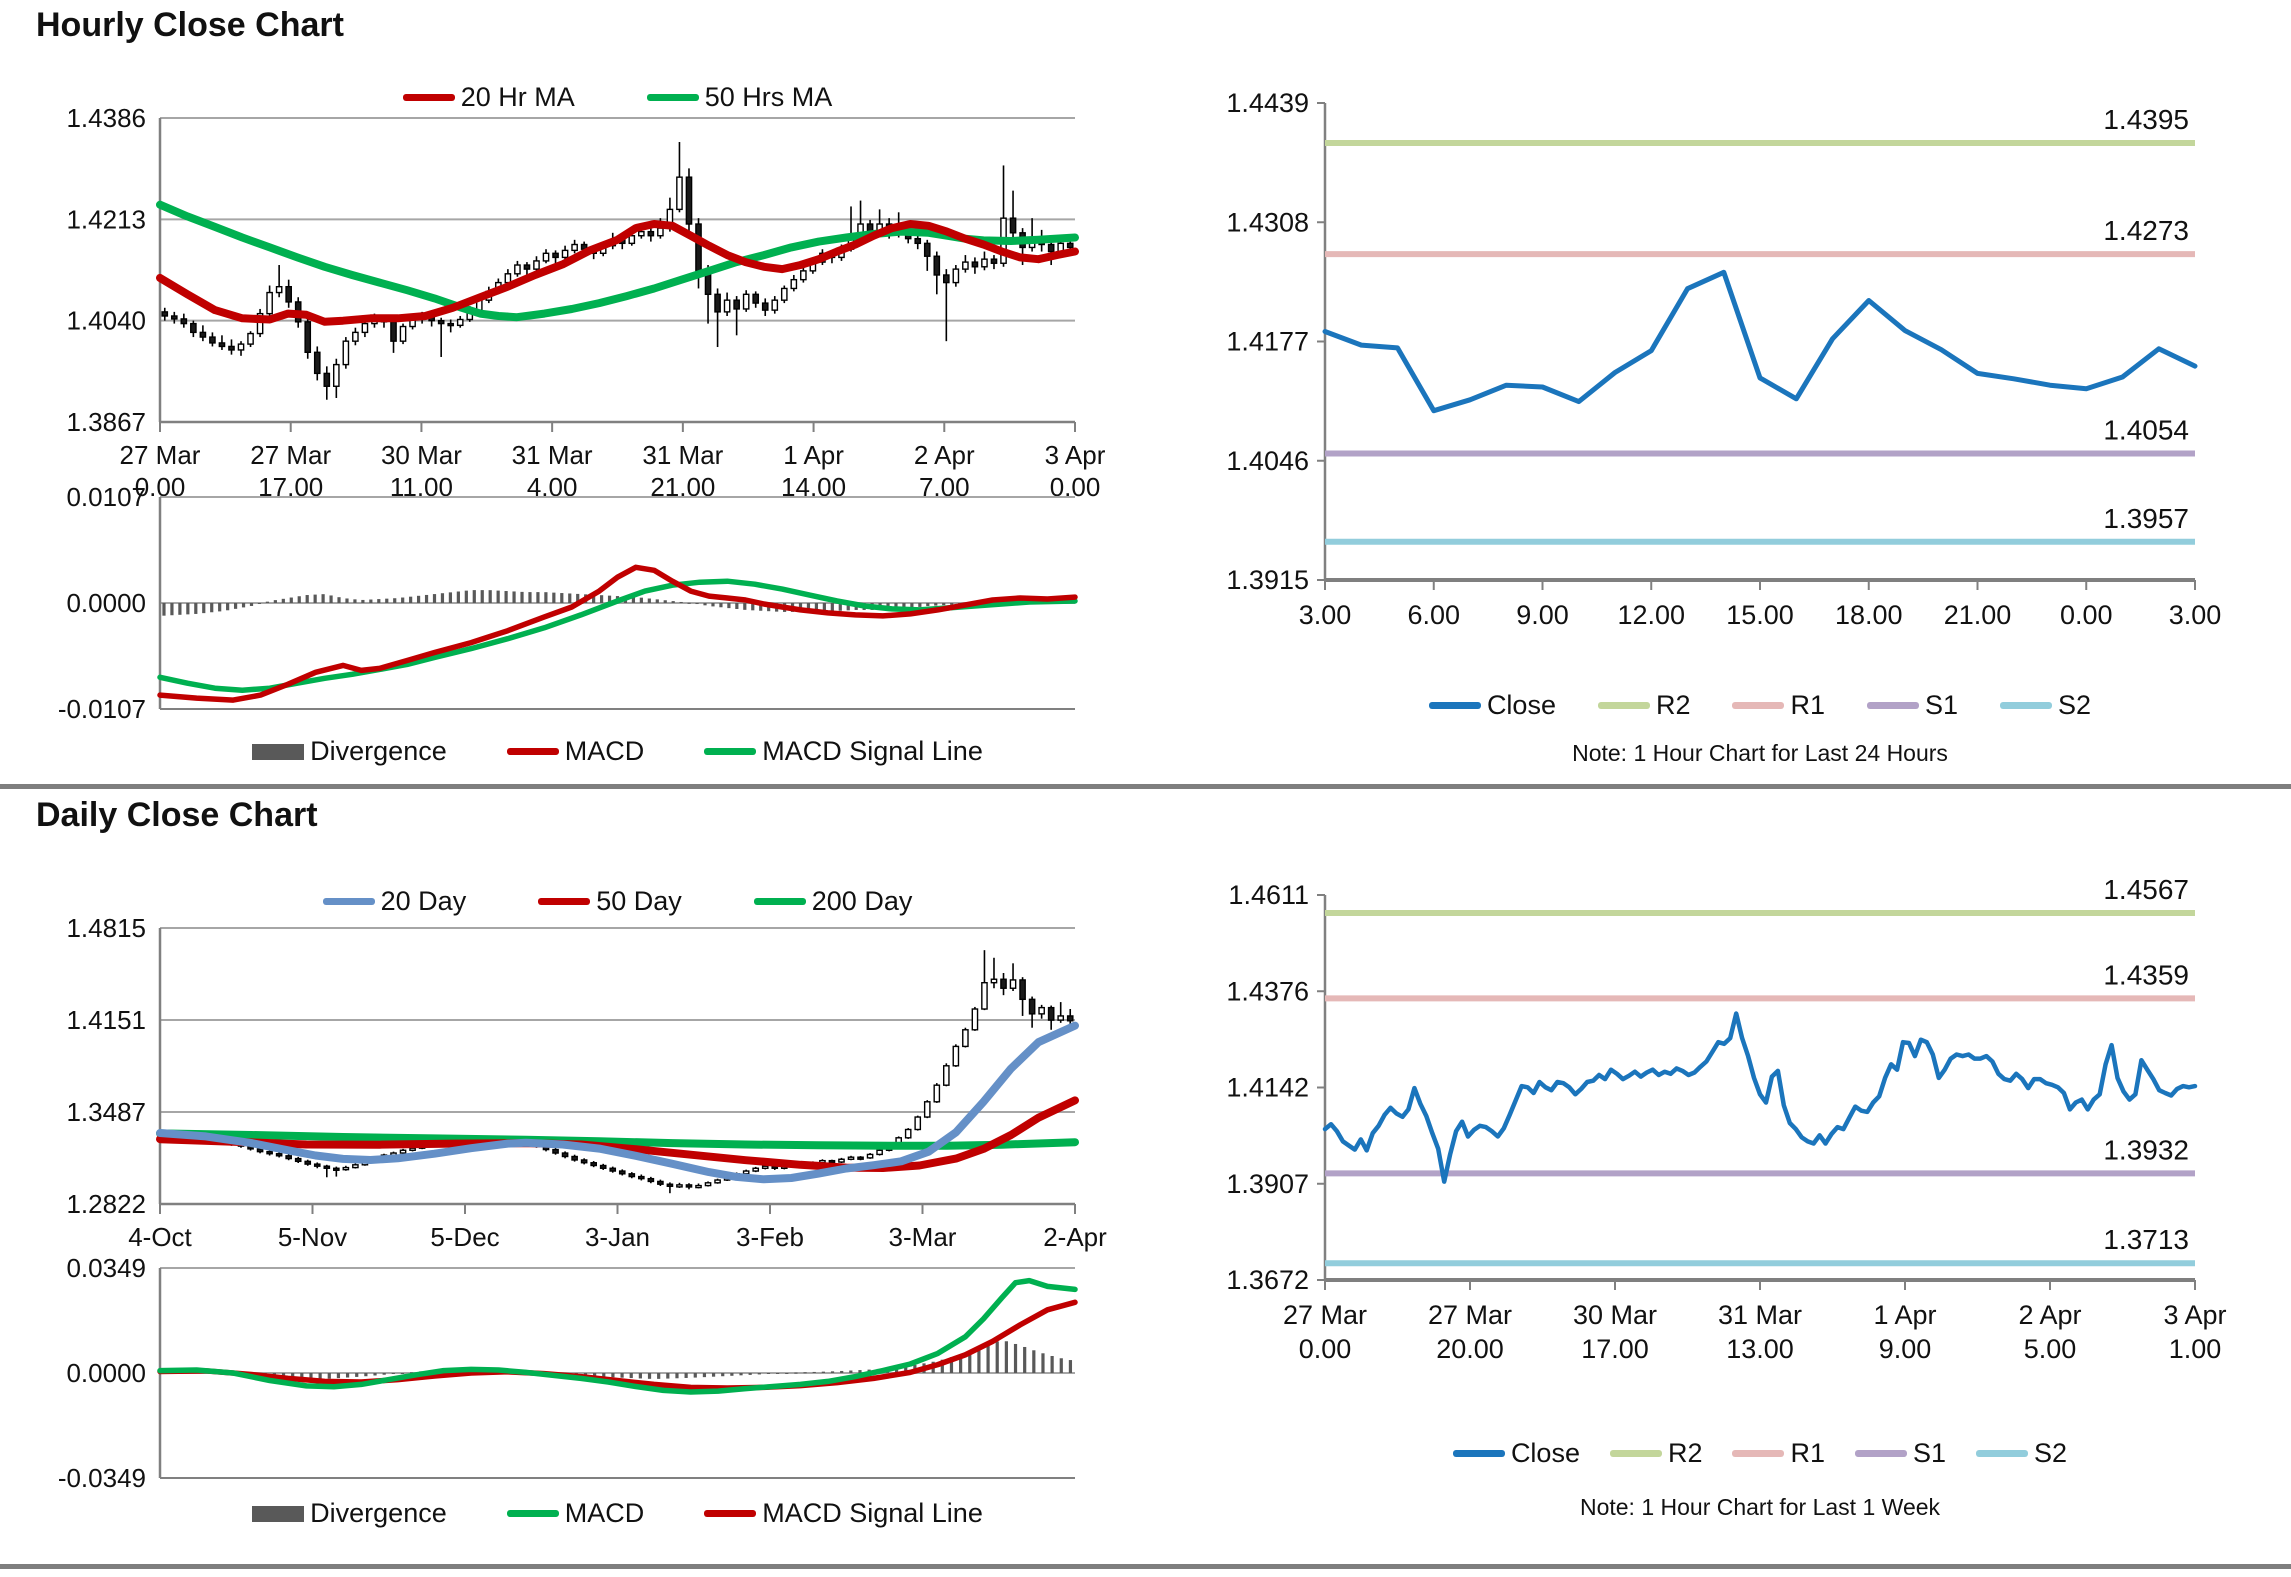  I want to click on legend-label: Close, so click(1545, 1453).